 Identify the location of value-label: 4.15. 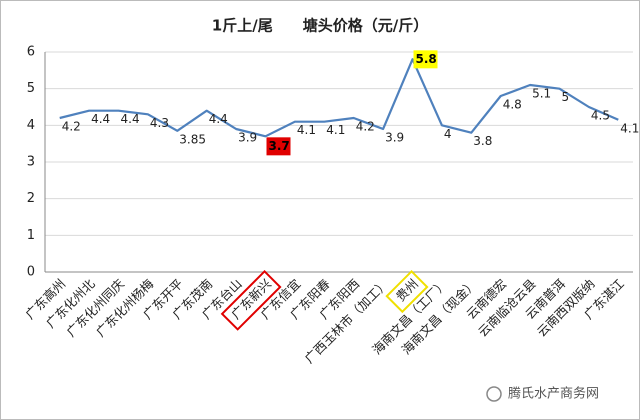
(630, 128).